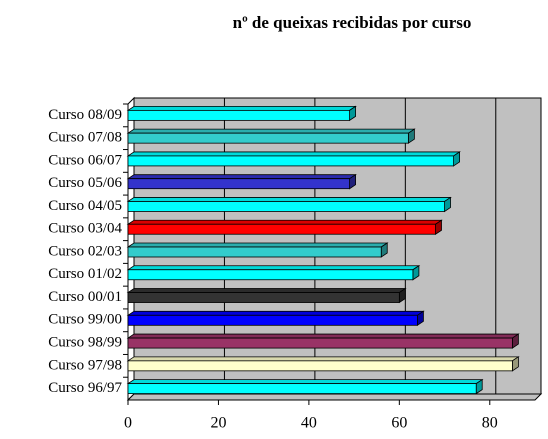 This screenshot has width=548, height=439. Describe the element at coordinates (85, 160) in the screenshot. I see `y-tick-label: Curso 06/07` at that location.